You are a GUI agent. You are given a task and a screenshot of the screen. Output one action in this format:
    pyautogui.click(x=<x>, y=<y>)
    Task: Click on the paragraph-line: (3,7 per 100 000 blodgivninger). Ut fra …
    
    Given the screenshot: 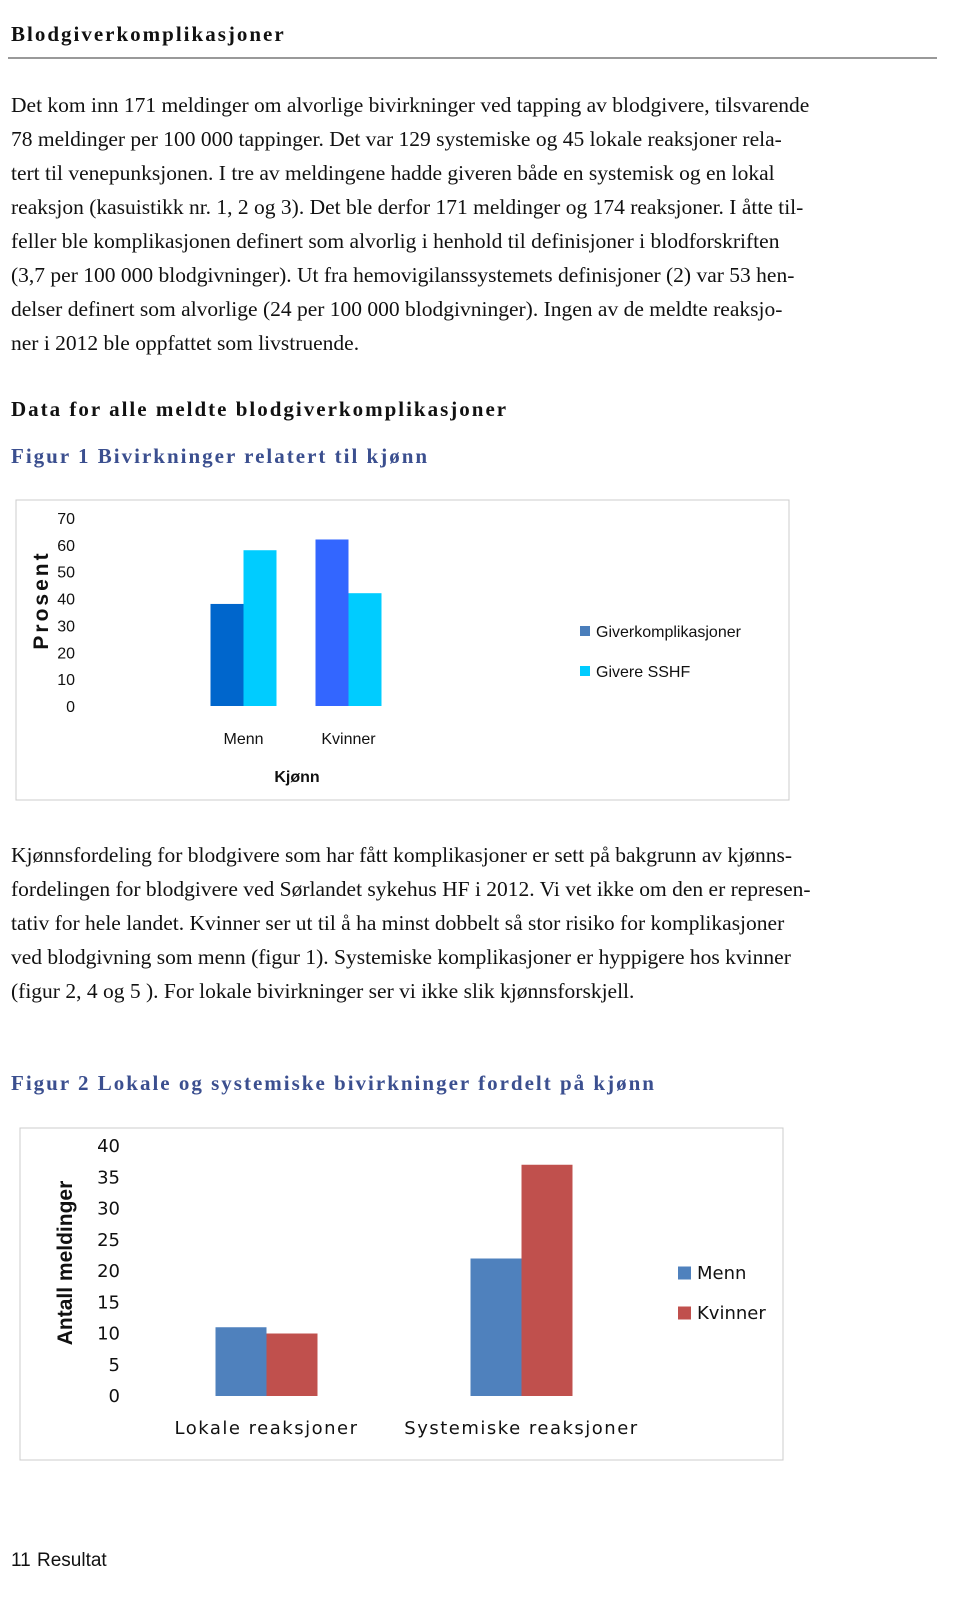 What is the action you would take?
    pyautogui.click(x=402, y=275)
    